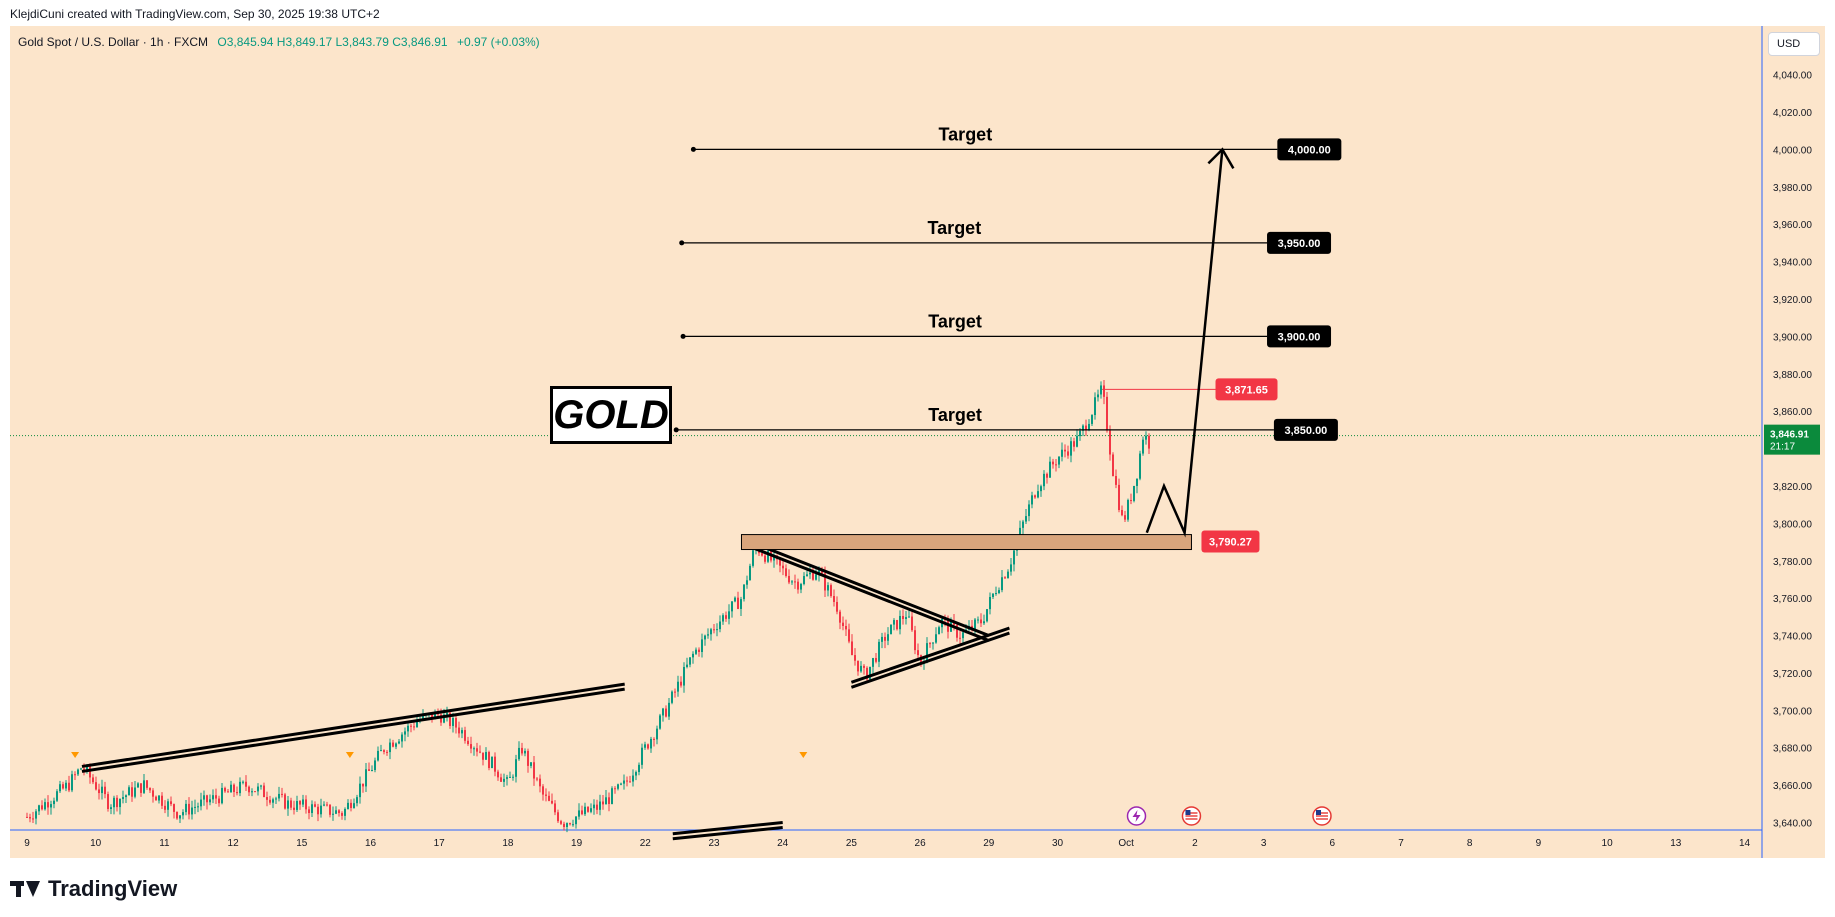 The height and width of the screenshot is (917, 1835). What do you see at coordinates (371, 843) in the screenshot?
I see `x-tick-label: 16` at bounding box center [371, 843].